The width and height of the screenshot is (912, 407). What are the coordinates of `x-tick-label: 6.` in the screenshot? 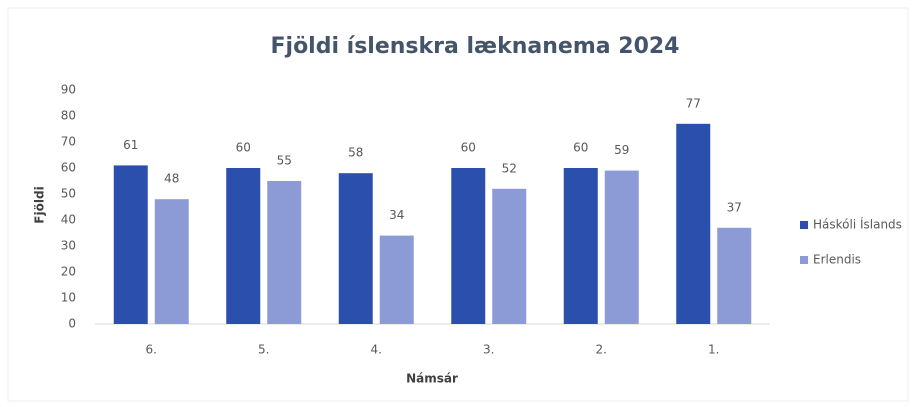 It's located at (151, 350).